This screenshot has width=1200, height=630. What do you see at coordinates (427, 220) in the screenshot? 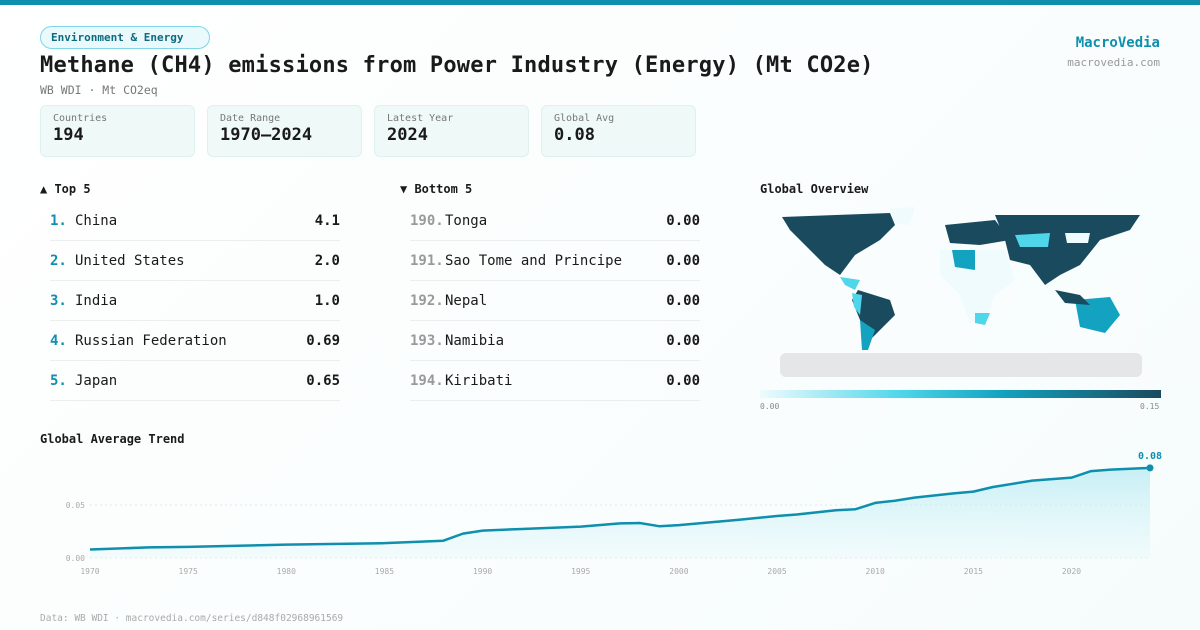
I see `rank: 190.` at bounding box center [427, 220].